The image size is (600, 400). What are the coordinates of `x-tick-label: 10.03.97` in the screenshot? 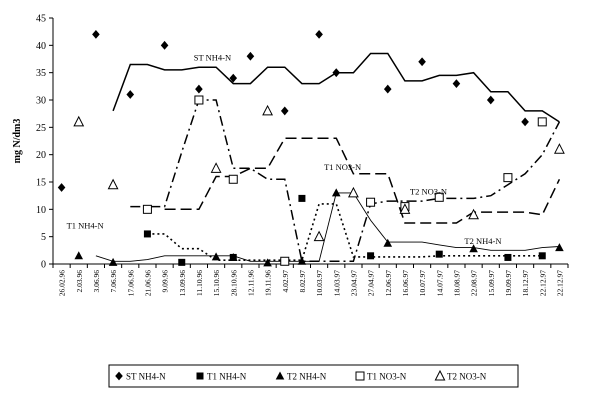 It's located at (319, 283).